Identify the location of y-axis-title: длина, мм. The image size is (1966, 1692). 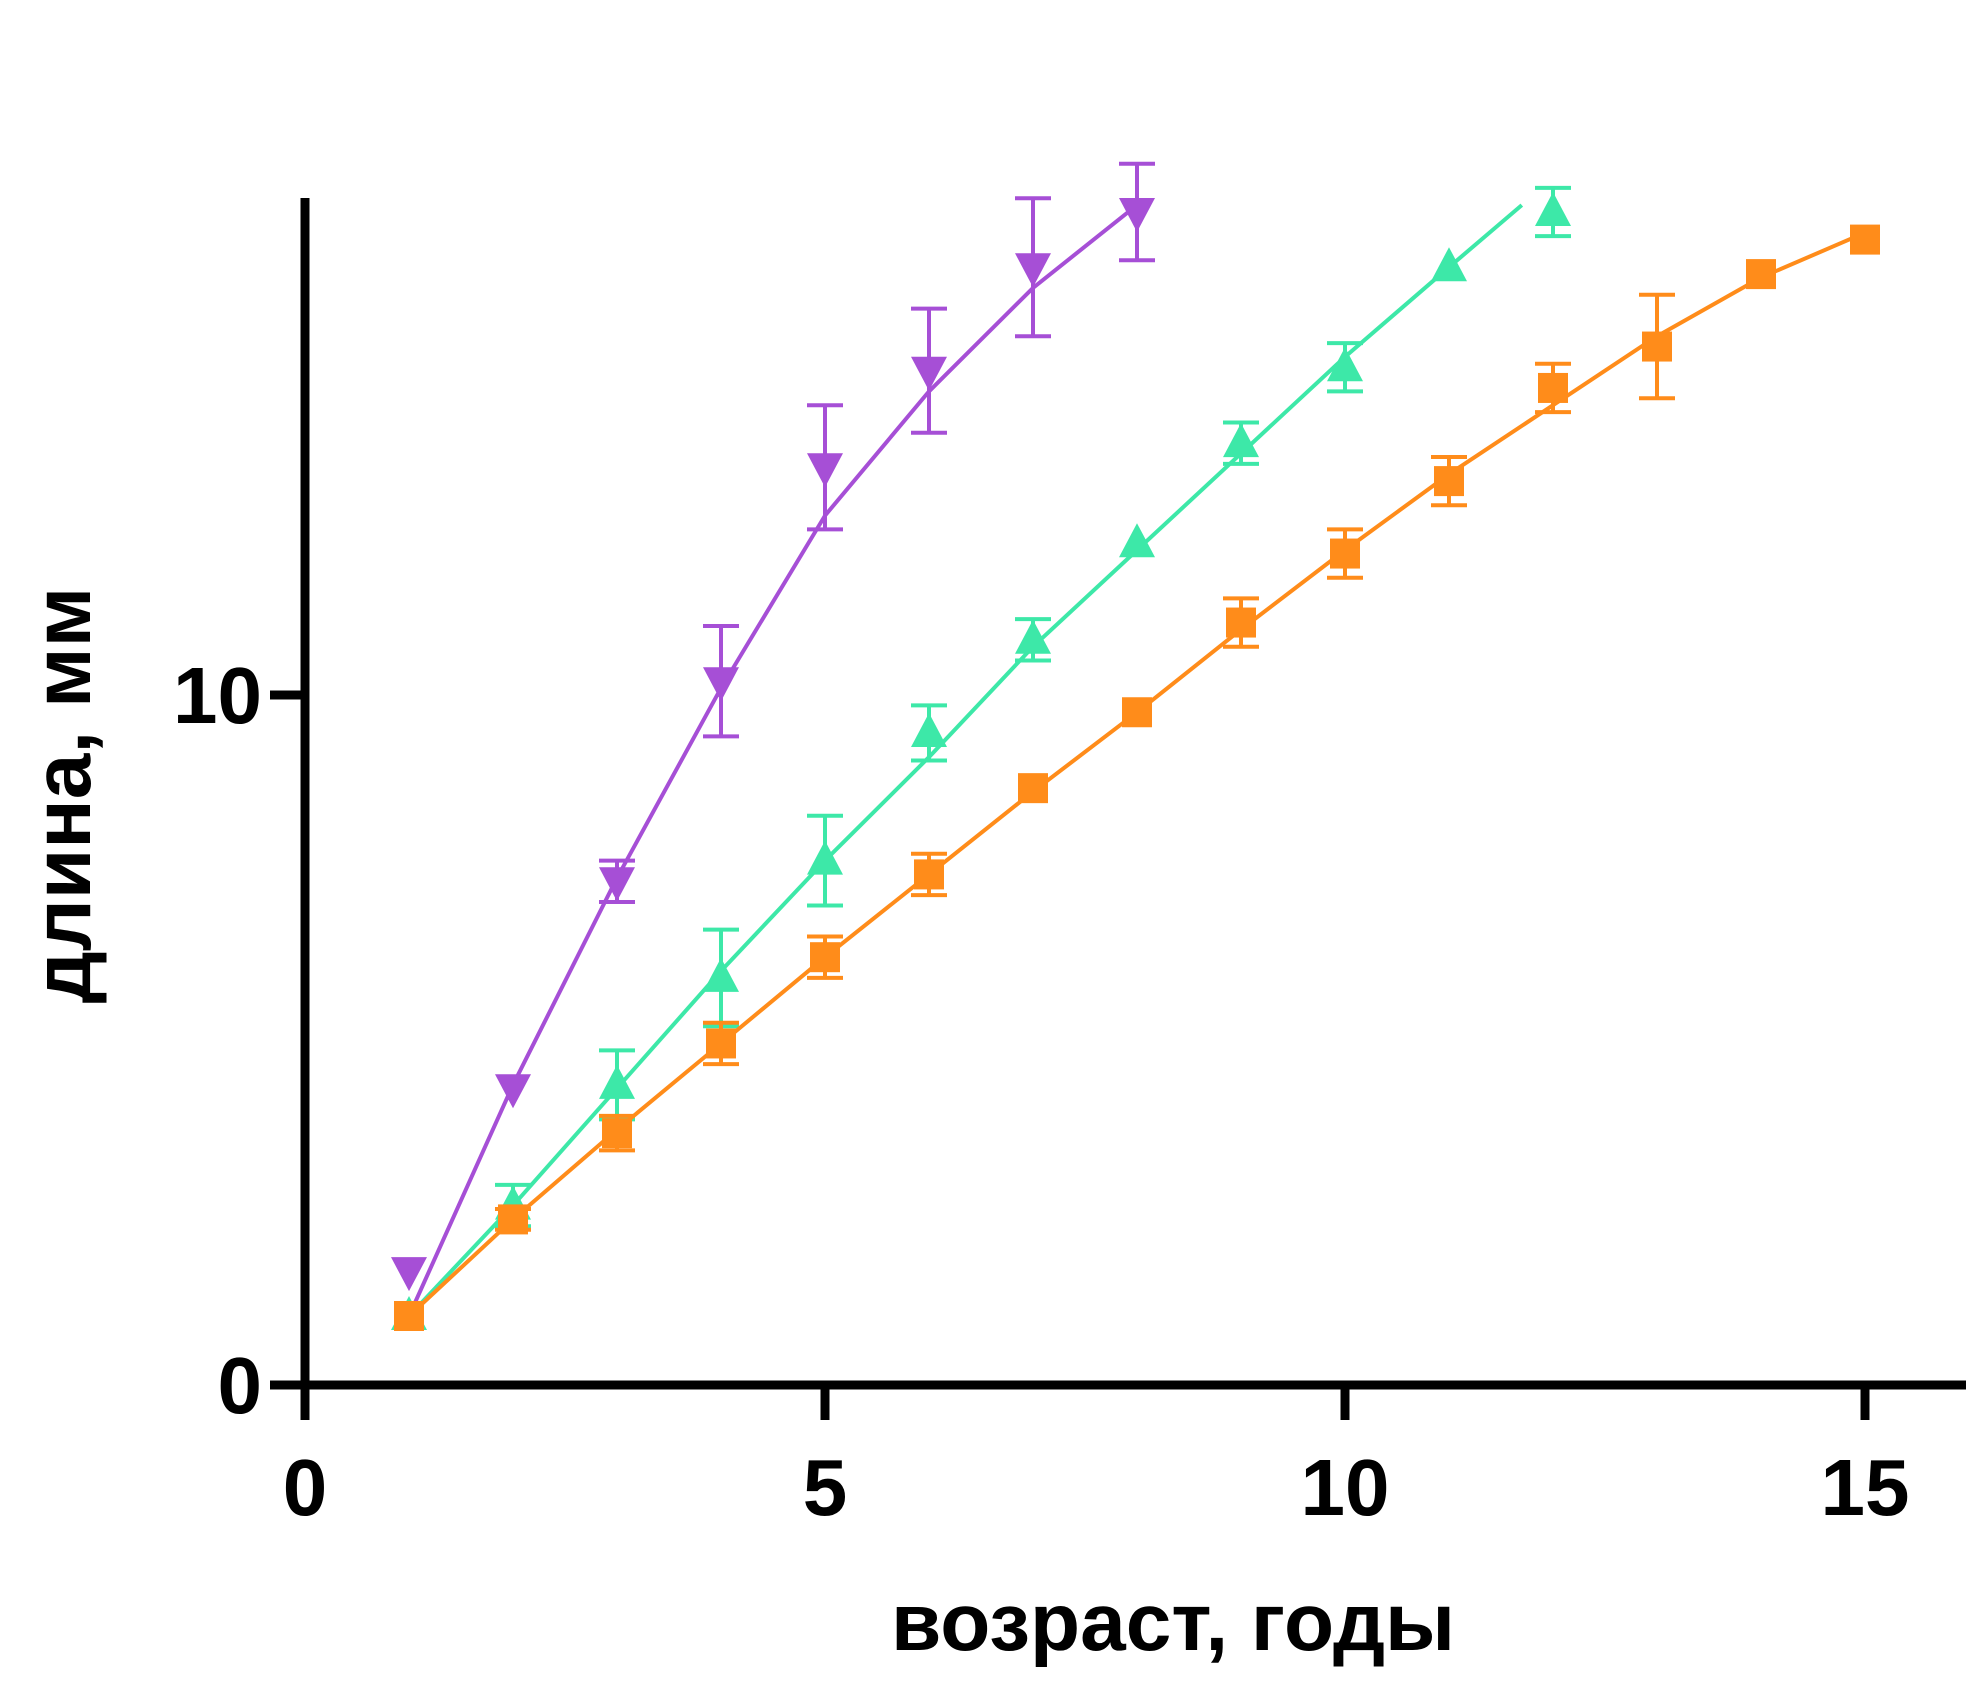
(62, 795).